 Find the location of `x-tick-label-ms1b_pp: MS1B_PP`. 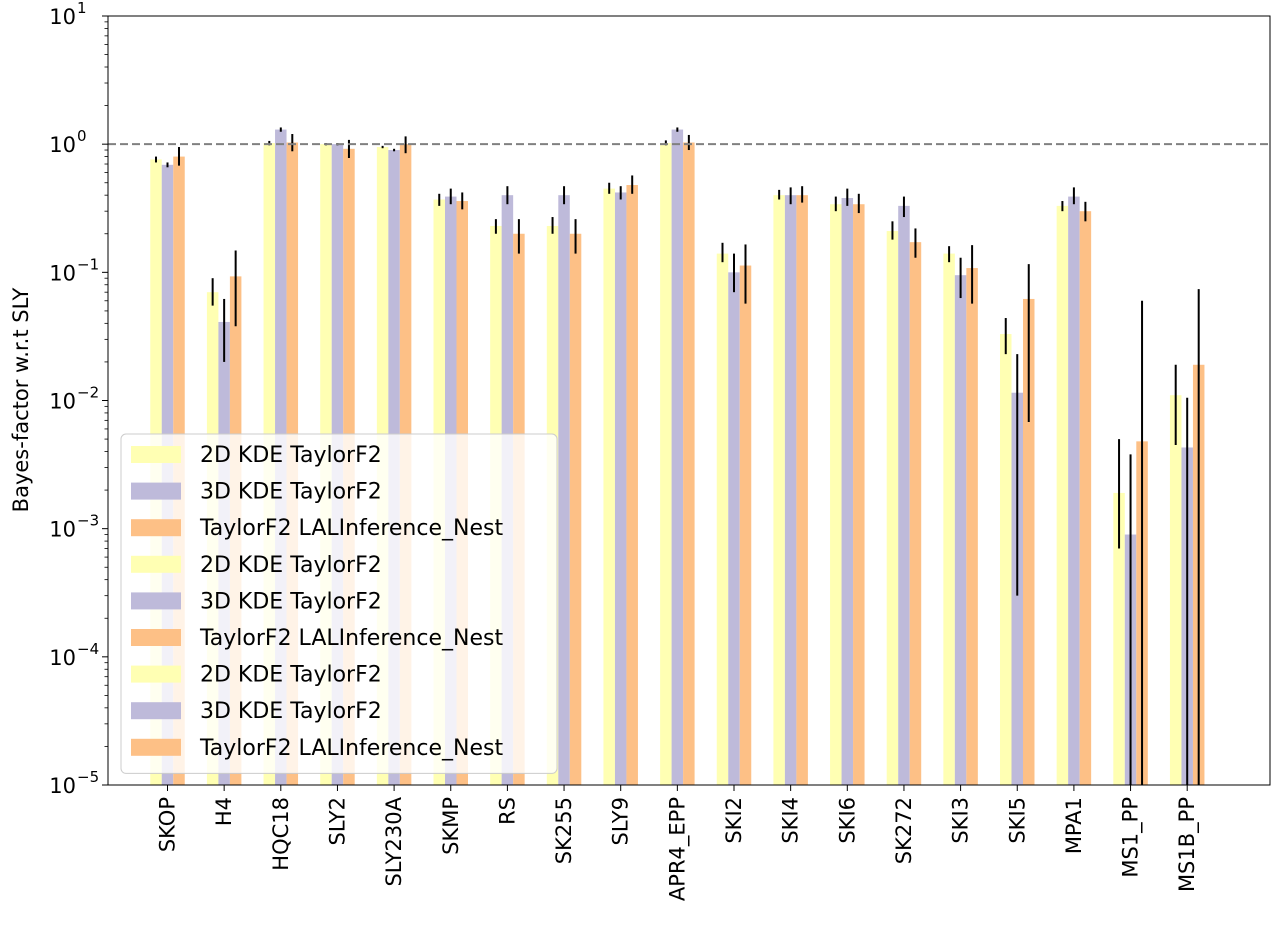

x-tick-label-ms1b_pp: MS1B_PP is located at coordinates (1187, 844).